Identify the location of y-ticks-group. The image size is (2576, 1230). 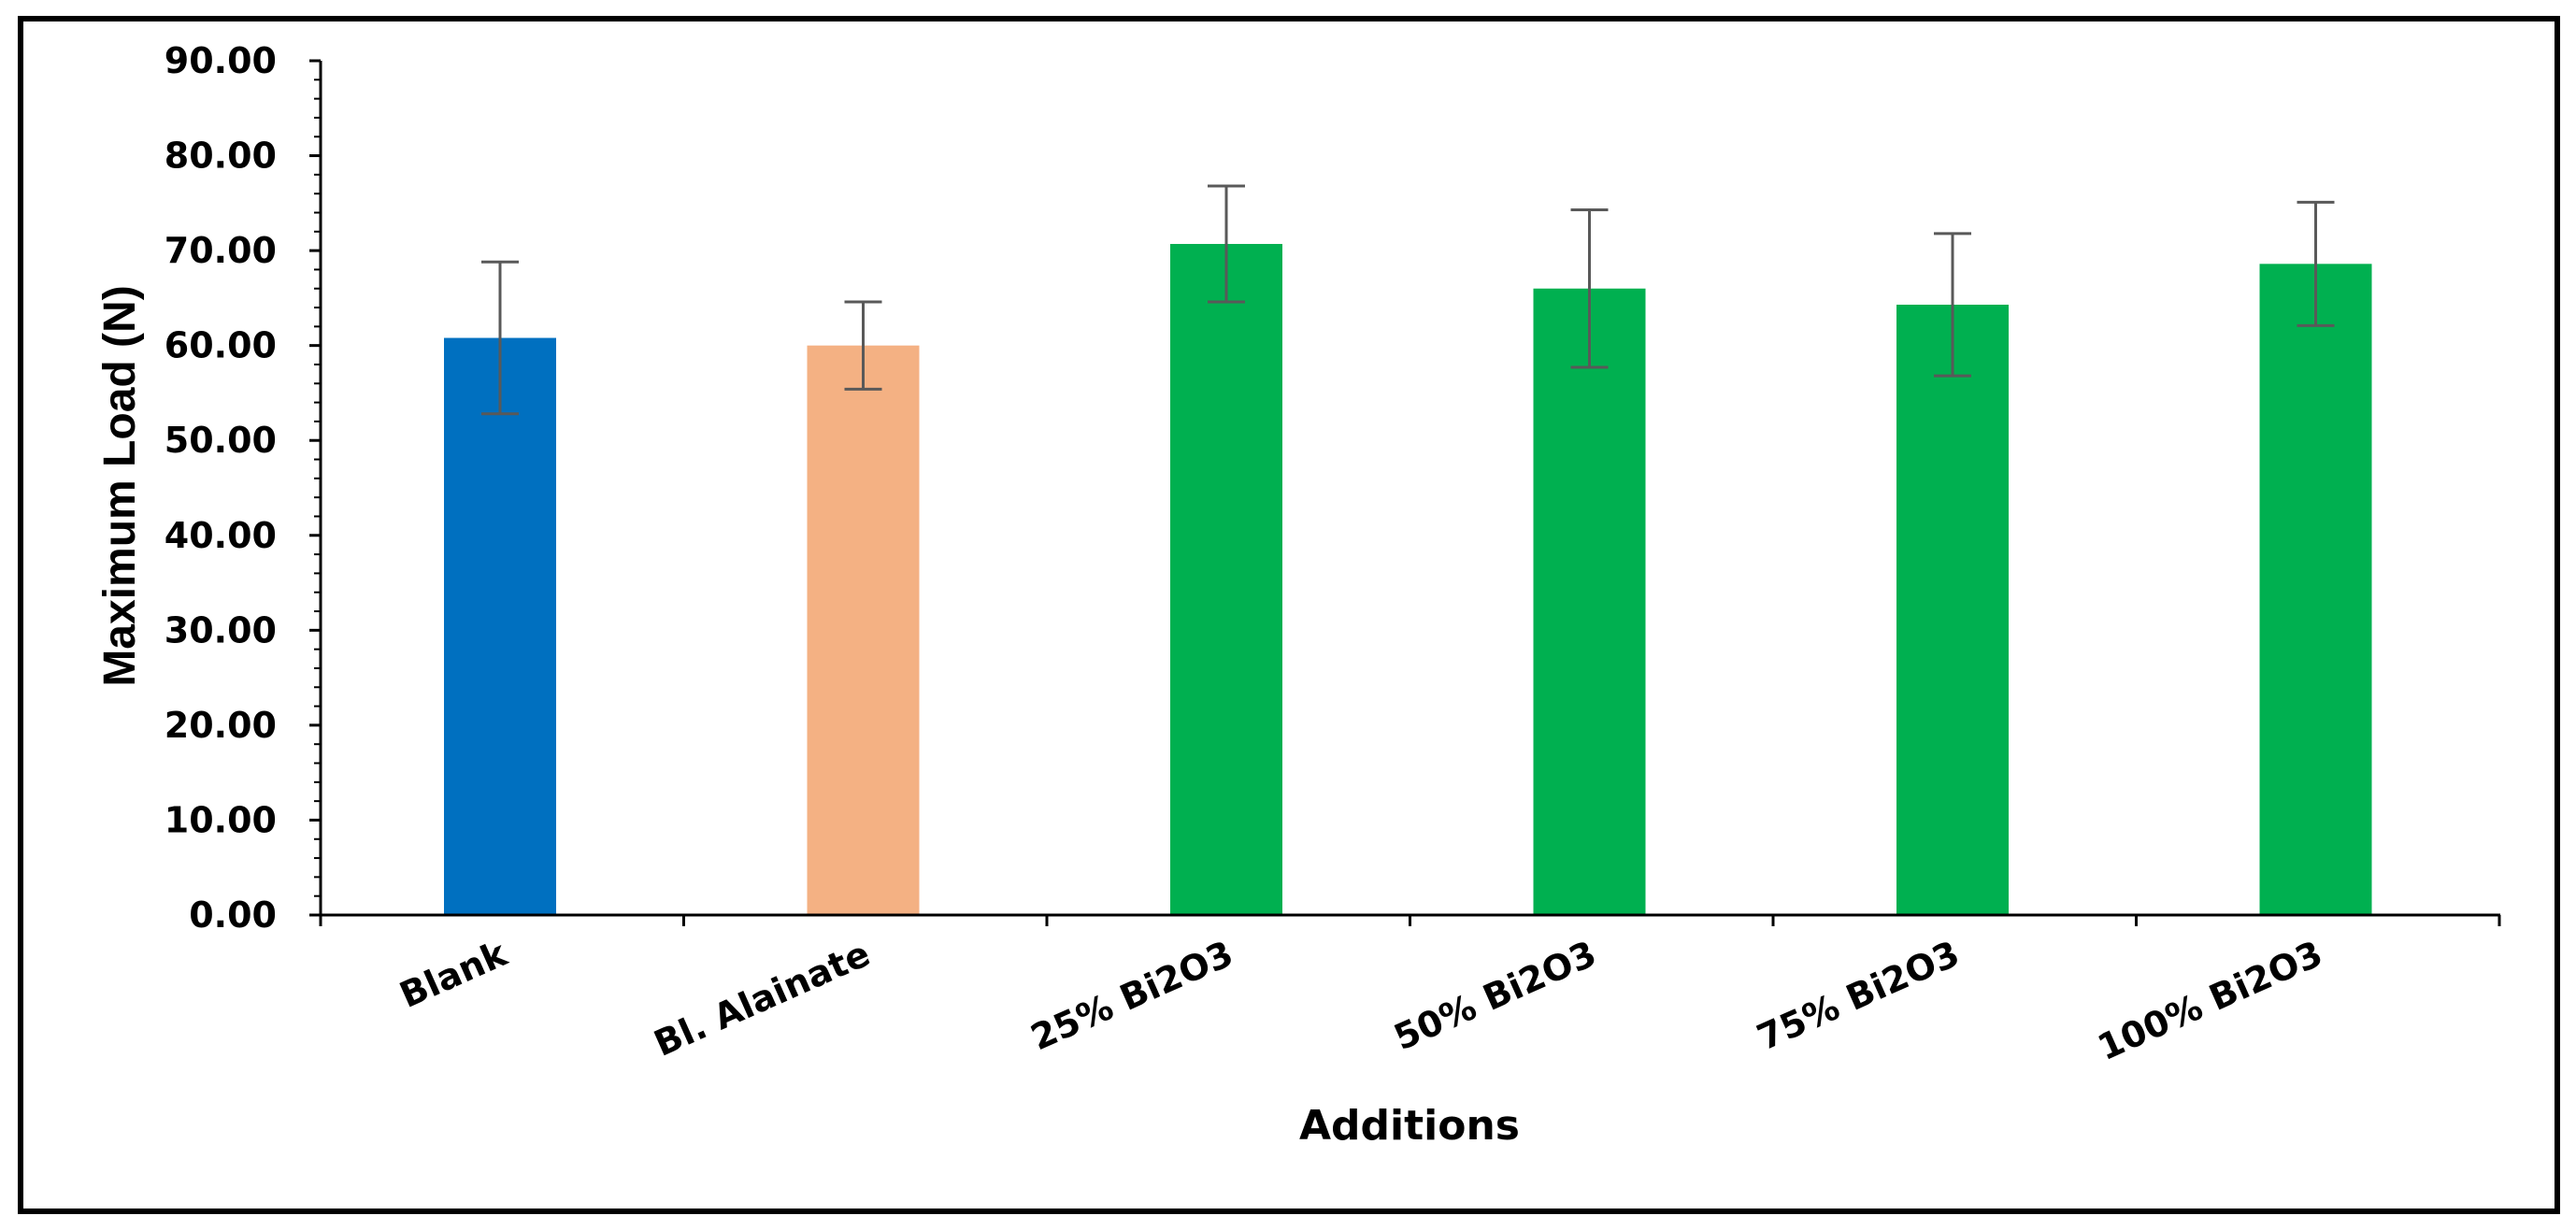
(315, 488).